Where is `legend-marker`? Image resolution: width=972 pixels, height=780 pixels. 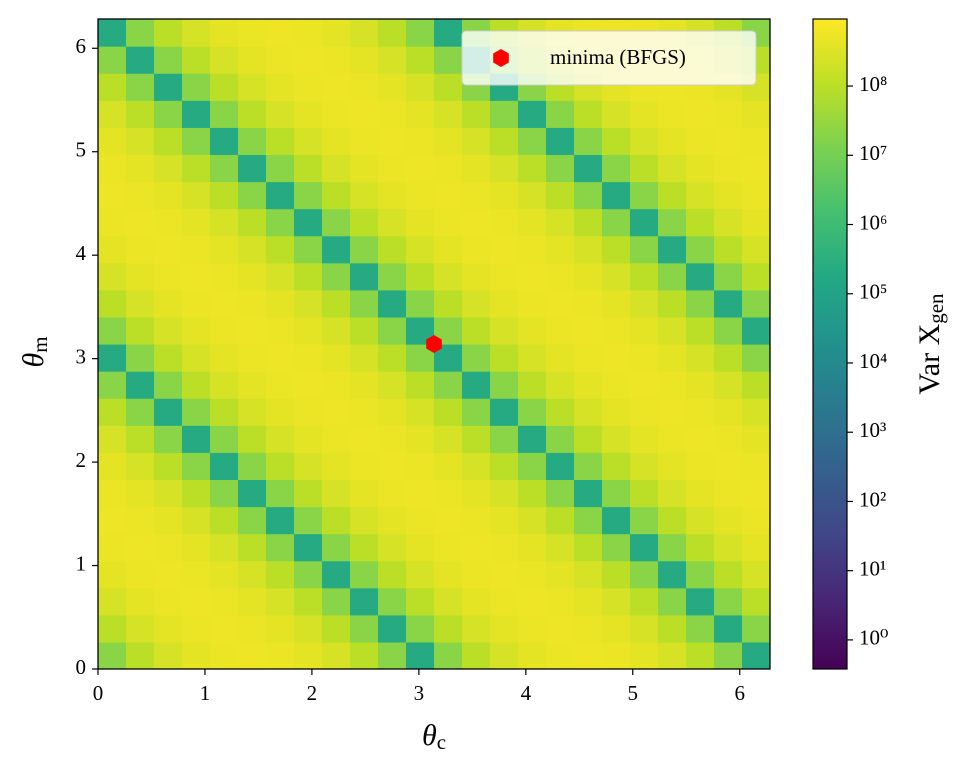 legend-marker is located at coordinates (501, 58).